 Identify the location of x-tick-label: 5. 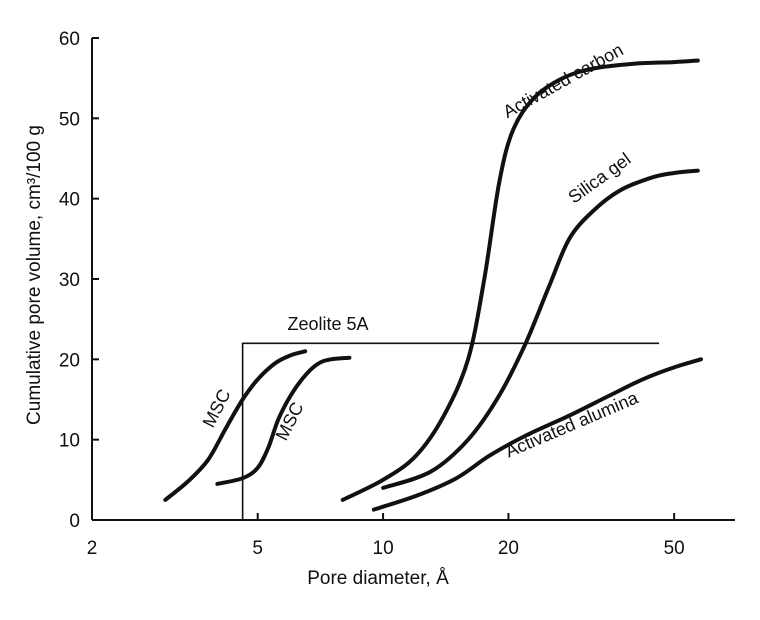
(257, 548).